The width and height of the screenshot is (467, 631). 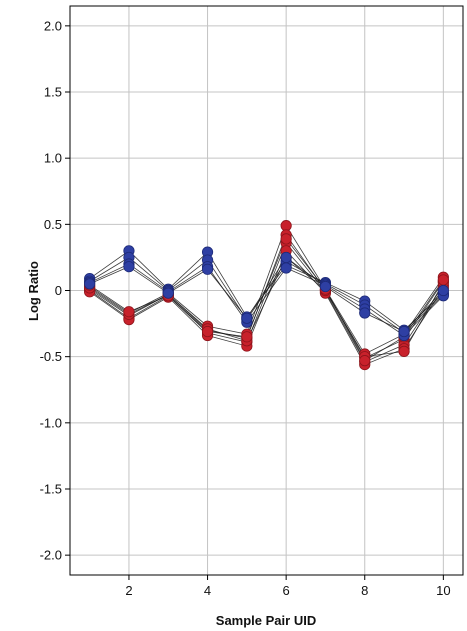 I want to click on y-tick-label: 1.5, so click(x=53, y=92).